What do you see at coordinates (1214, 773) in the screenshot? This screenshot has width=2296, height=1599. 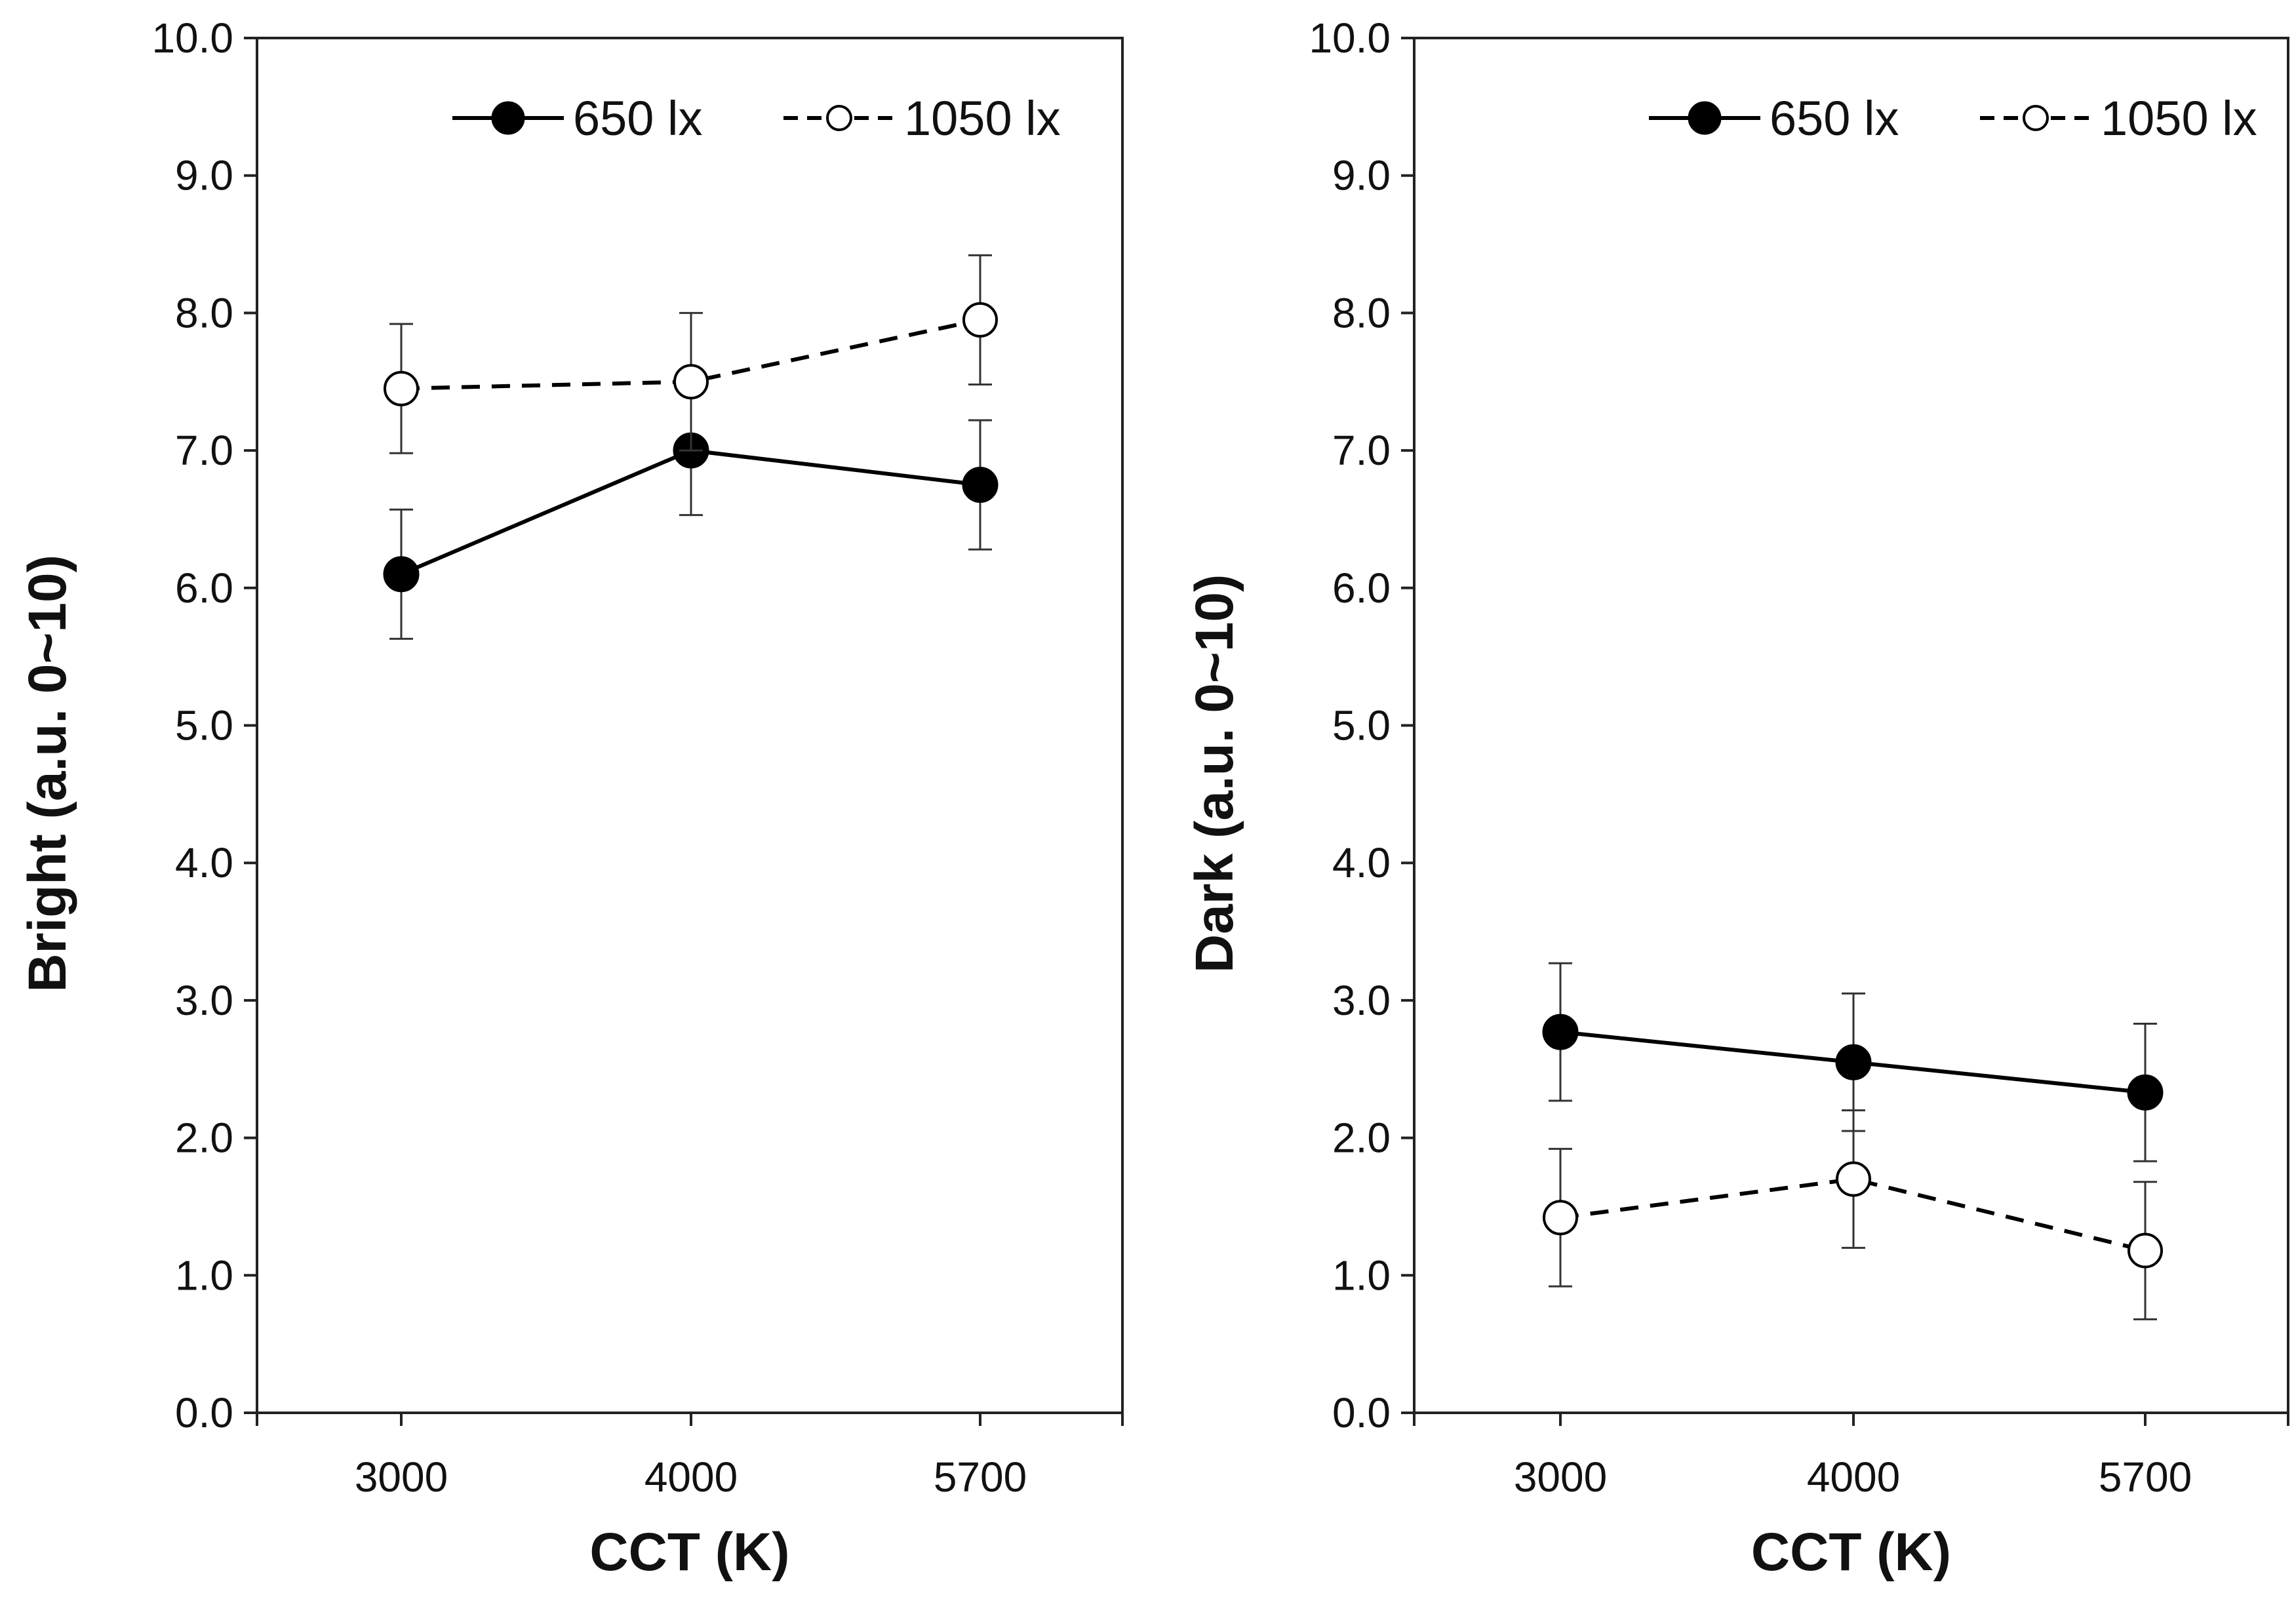 I see `y-axis-title: Dark (a.u. 0~10)` at bounding box center [1214, 773].